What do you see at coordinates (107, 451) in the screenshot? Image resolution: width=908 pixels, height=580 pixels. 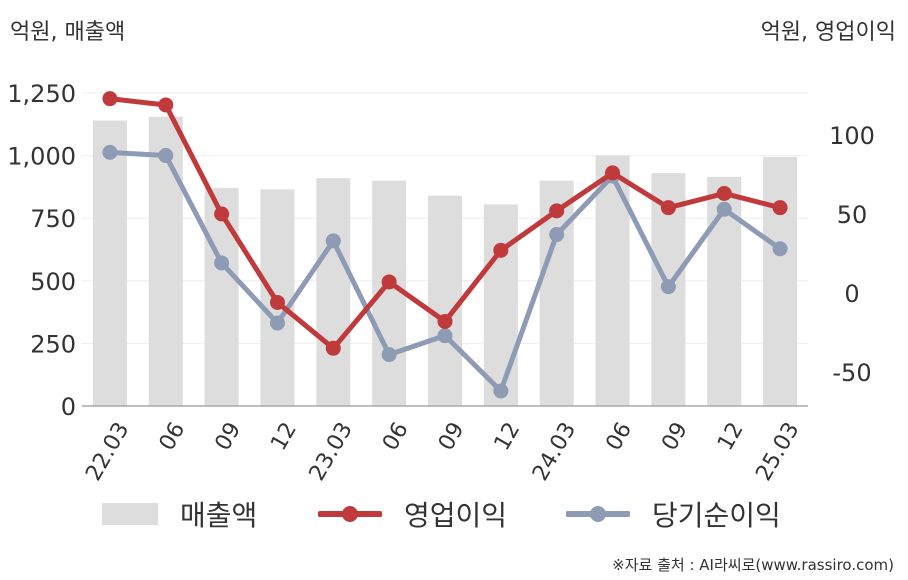 I see `x-tick-label: 22.03` at bounding box center [107, 451].